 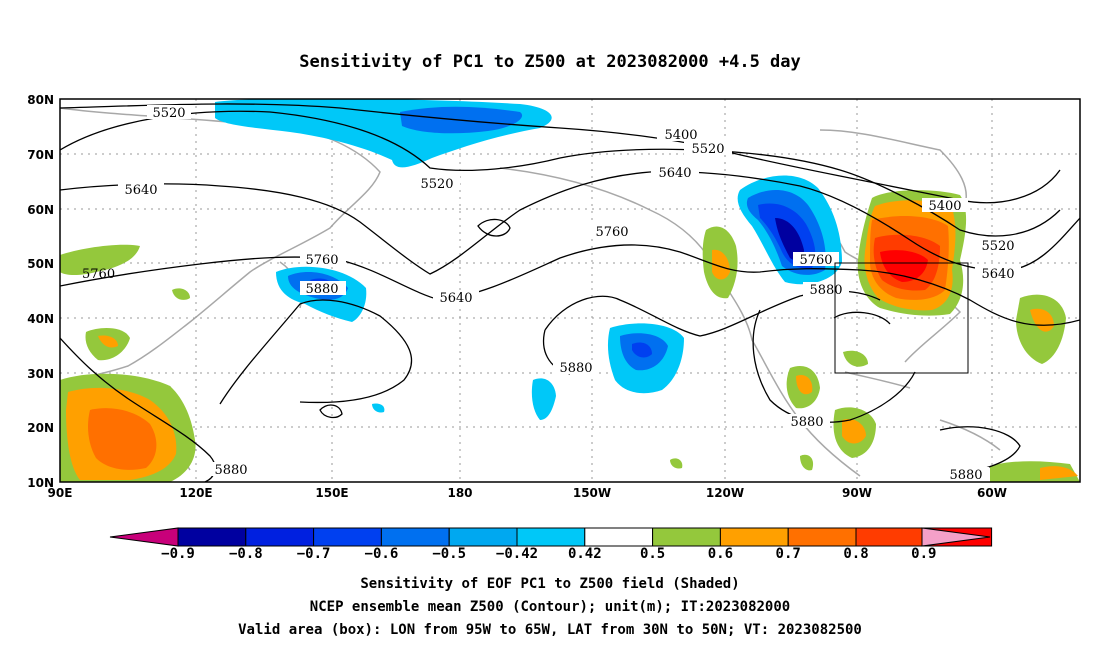 I want to click on colorbar-label: −0.6, so click(x=382, y=554).